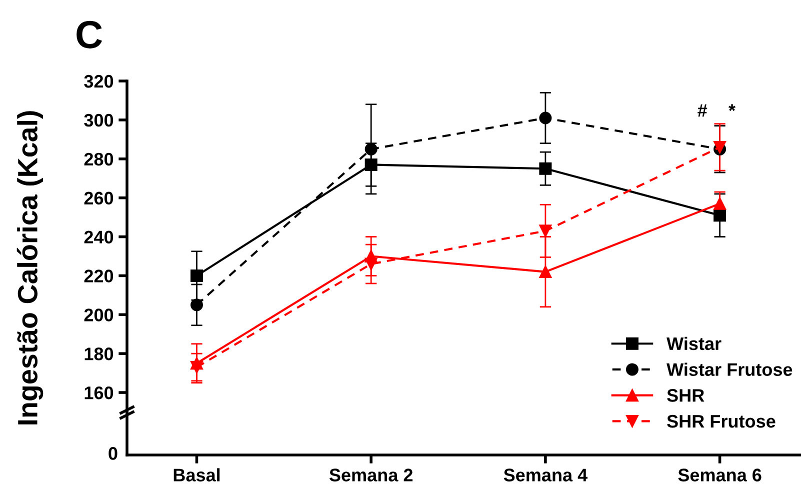 This screenshot has height=488, width=801. I want to click on chart-title: C, so click(89, 34).